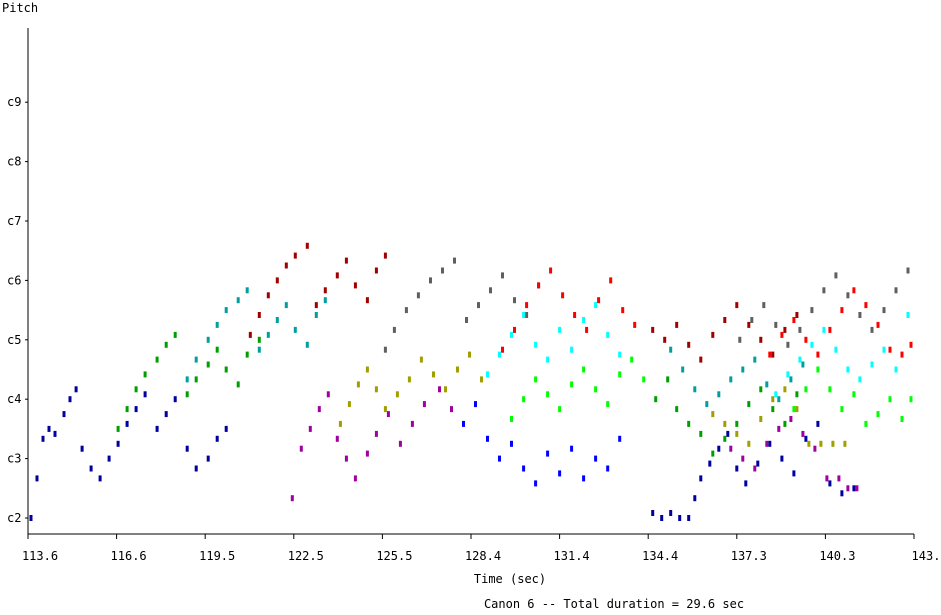 The height and width of the screenshot is (615, 941). I want to click on x-tick-label: 125.5, so click(394, 556).